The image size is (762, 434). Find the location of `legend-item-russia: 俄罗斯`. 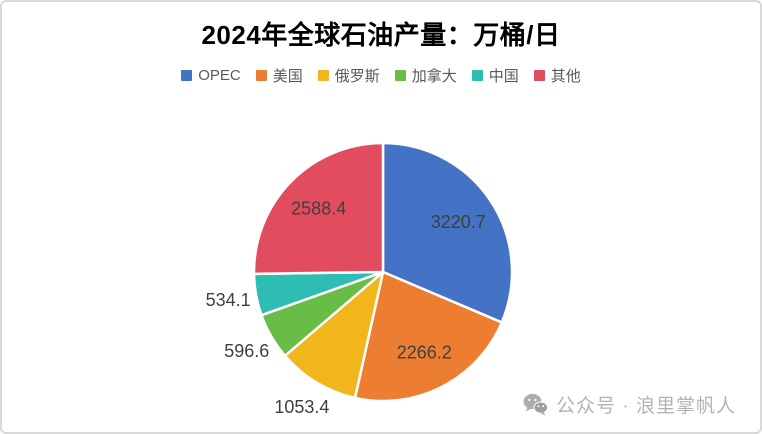

legend-item-russia: 俄罗斯 is located at coordinates (348, 75).